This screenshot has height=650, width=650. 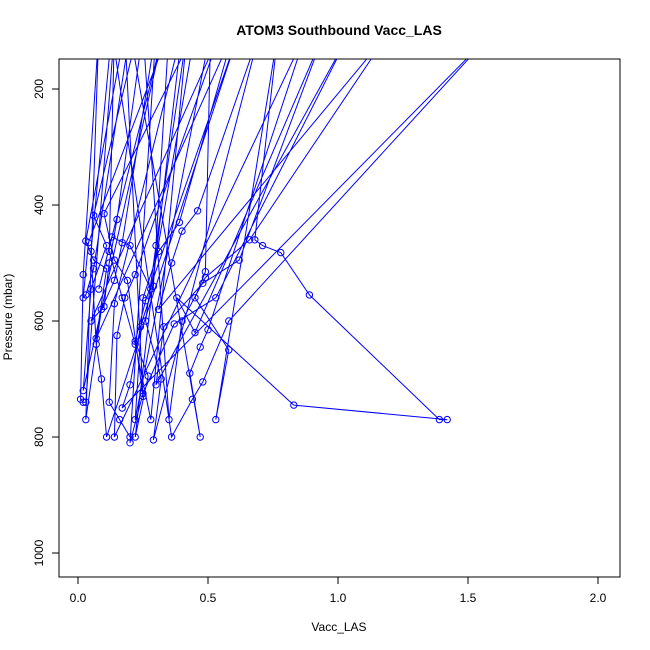 What do you see at coordinates (338, 598) in the screenshot?
I see `x-tick-label: 1.0` at bounding box center [338, 598].